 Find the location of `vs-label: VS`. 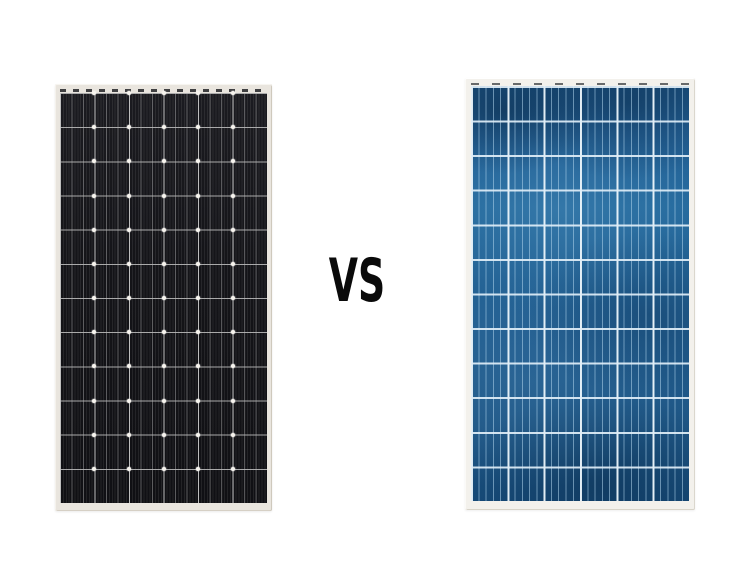

vs-label: VS is located at coordinates (357, 281).